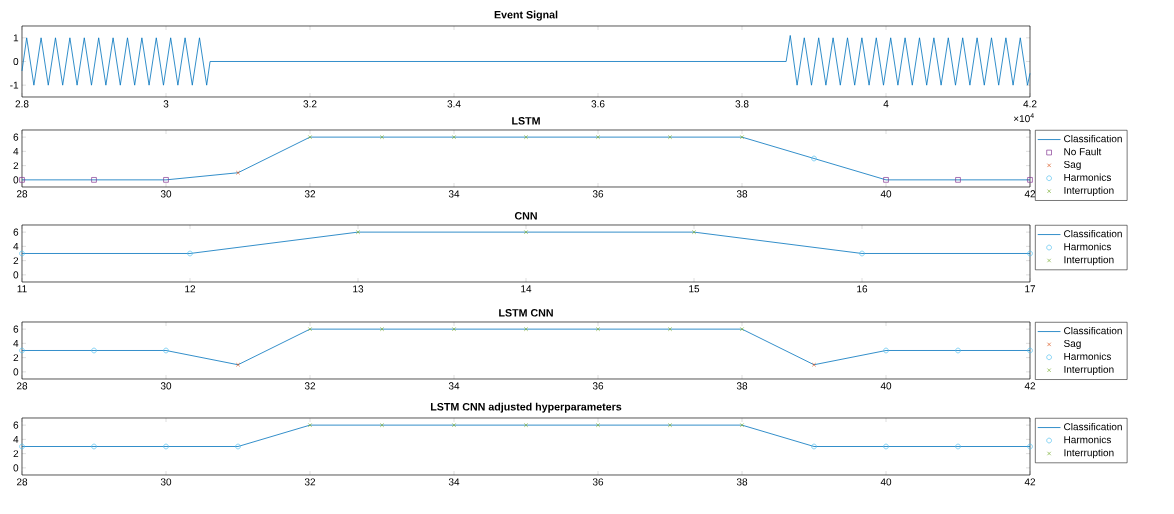 This screenshot has height=514, width=1174. Describe the element at coordinates (526, 289) in the screenshot. I see `x-tick-label: 14` at that location.